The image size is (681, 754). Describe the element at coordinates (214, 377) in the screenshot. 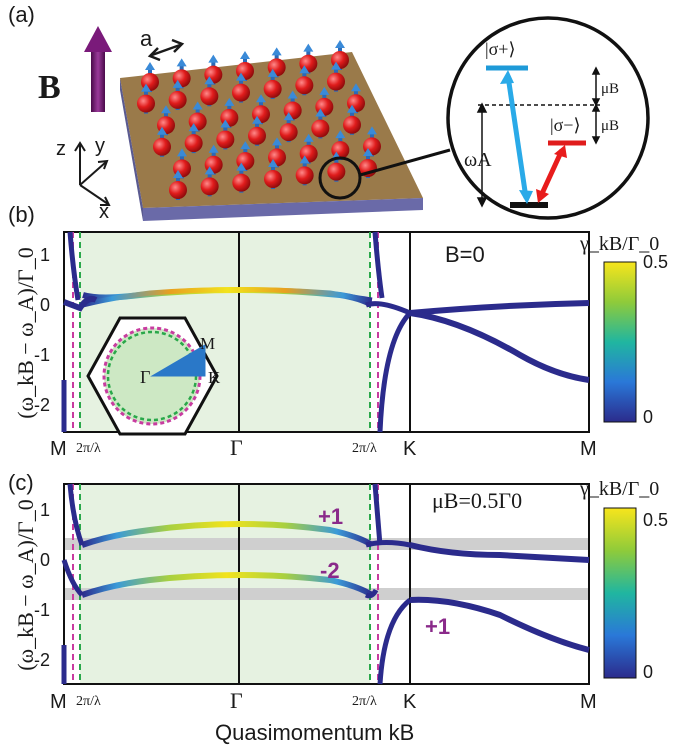

I see `inset-k-label: K` at that location.